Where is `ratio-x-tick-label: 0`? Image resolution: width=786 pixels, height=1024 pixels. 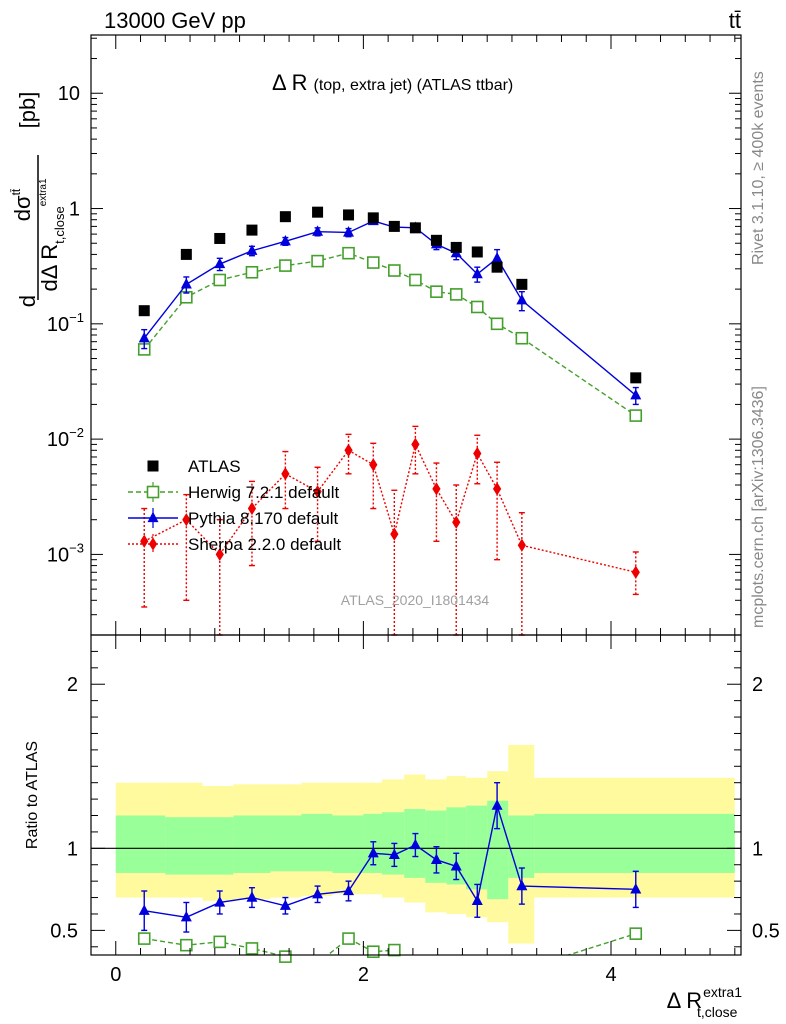
ratio-x-tick-label: 0 is located at coordinates (115, 975).